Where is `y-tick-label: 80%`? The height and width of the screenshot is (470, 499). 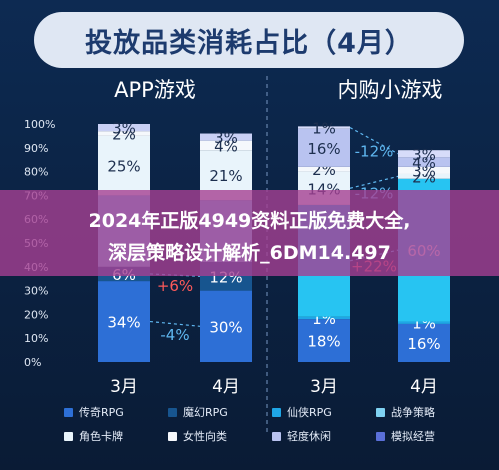 y-tick-label: 80% is located at coordinates (36, 172).